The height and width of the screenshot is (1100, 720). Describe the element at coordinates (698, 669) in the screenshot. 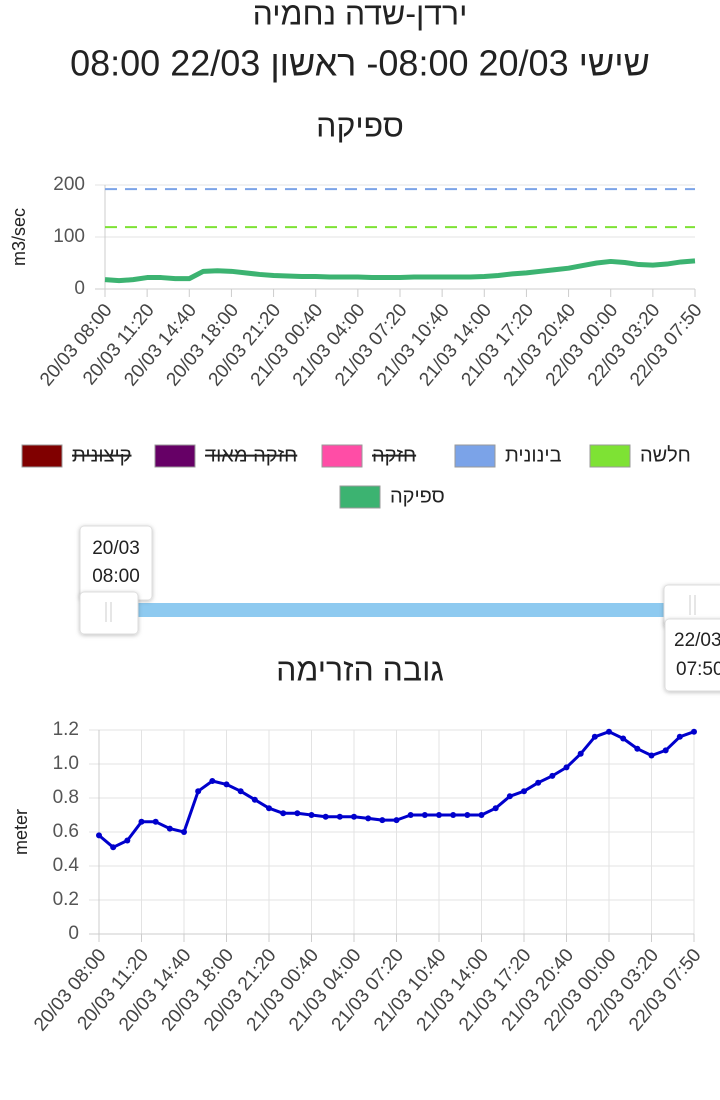

I see `slider-end-time: 07:50` at that location.